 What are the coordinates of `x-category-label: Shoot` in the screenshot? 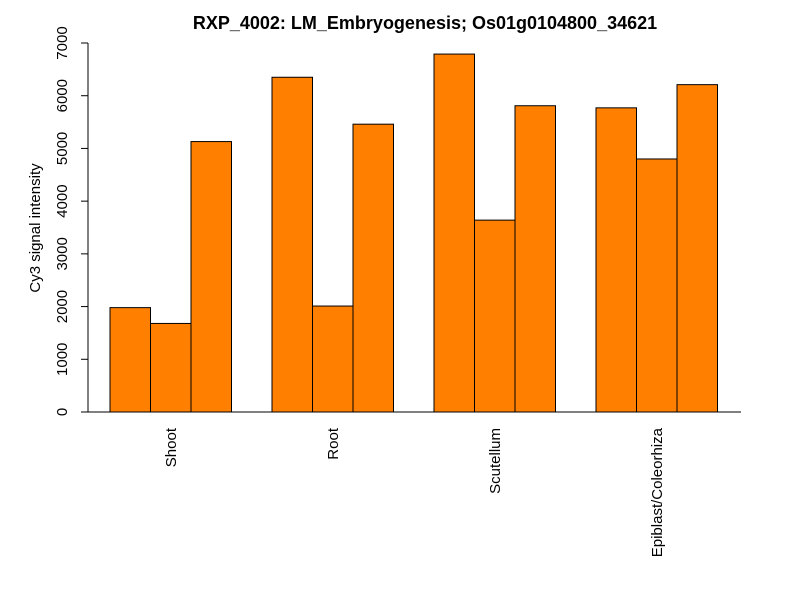 It's located at (171, 447).